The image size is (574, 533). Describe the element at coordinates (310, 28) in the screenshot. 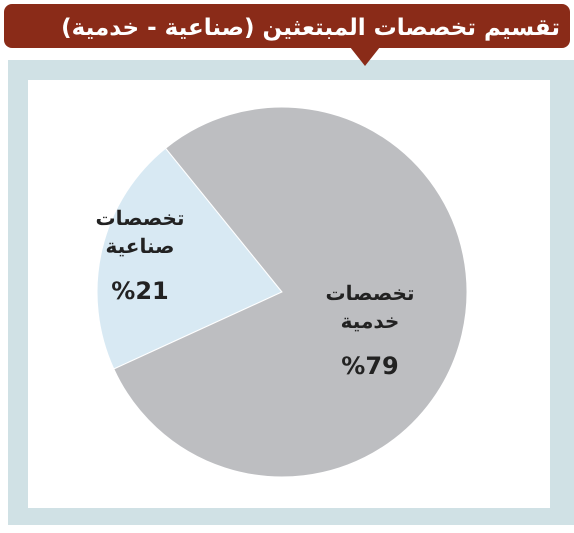

I see `chart-title: تقسيم تخصصات المبتعثين (صناعية - خدمية)` at that location.